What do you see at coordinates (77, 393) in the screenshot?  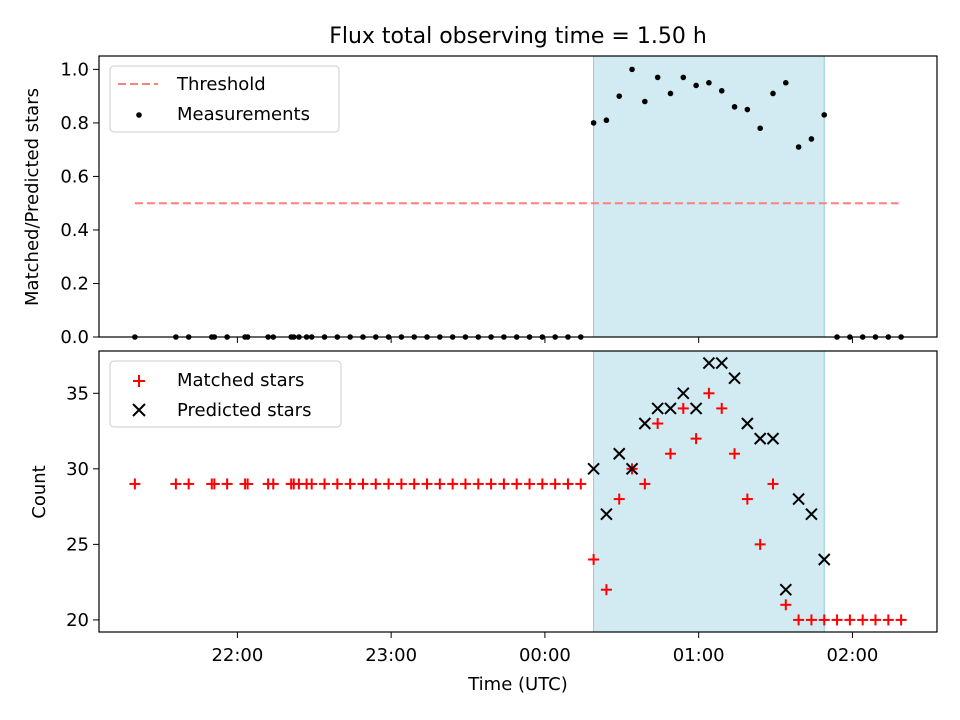 I see `bottom-y-tick-label: 35` at bounding box center [77, 393].